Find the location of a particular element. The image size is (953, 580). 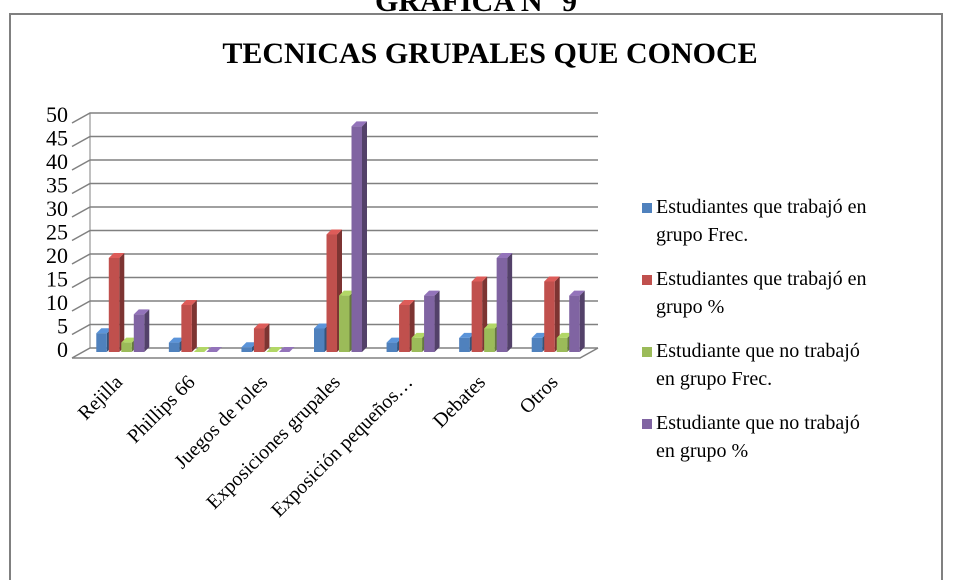

y-tick-label: 20 is located at coordinates (57, 255).